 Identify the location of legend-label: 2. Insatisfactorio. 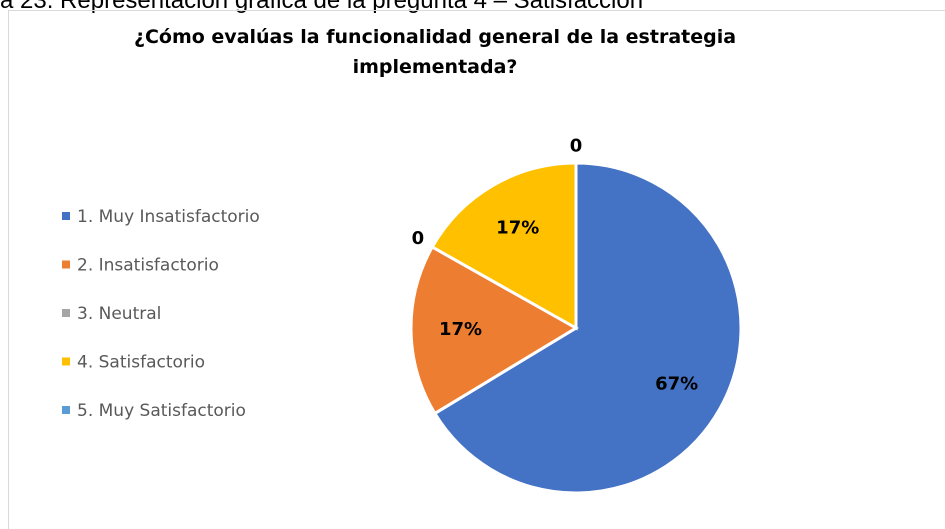
(148, 266).